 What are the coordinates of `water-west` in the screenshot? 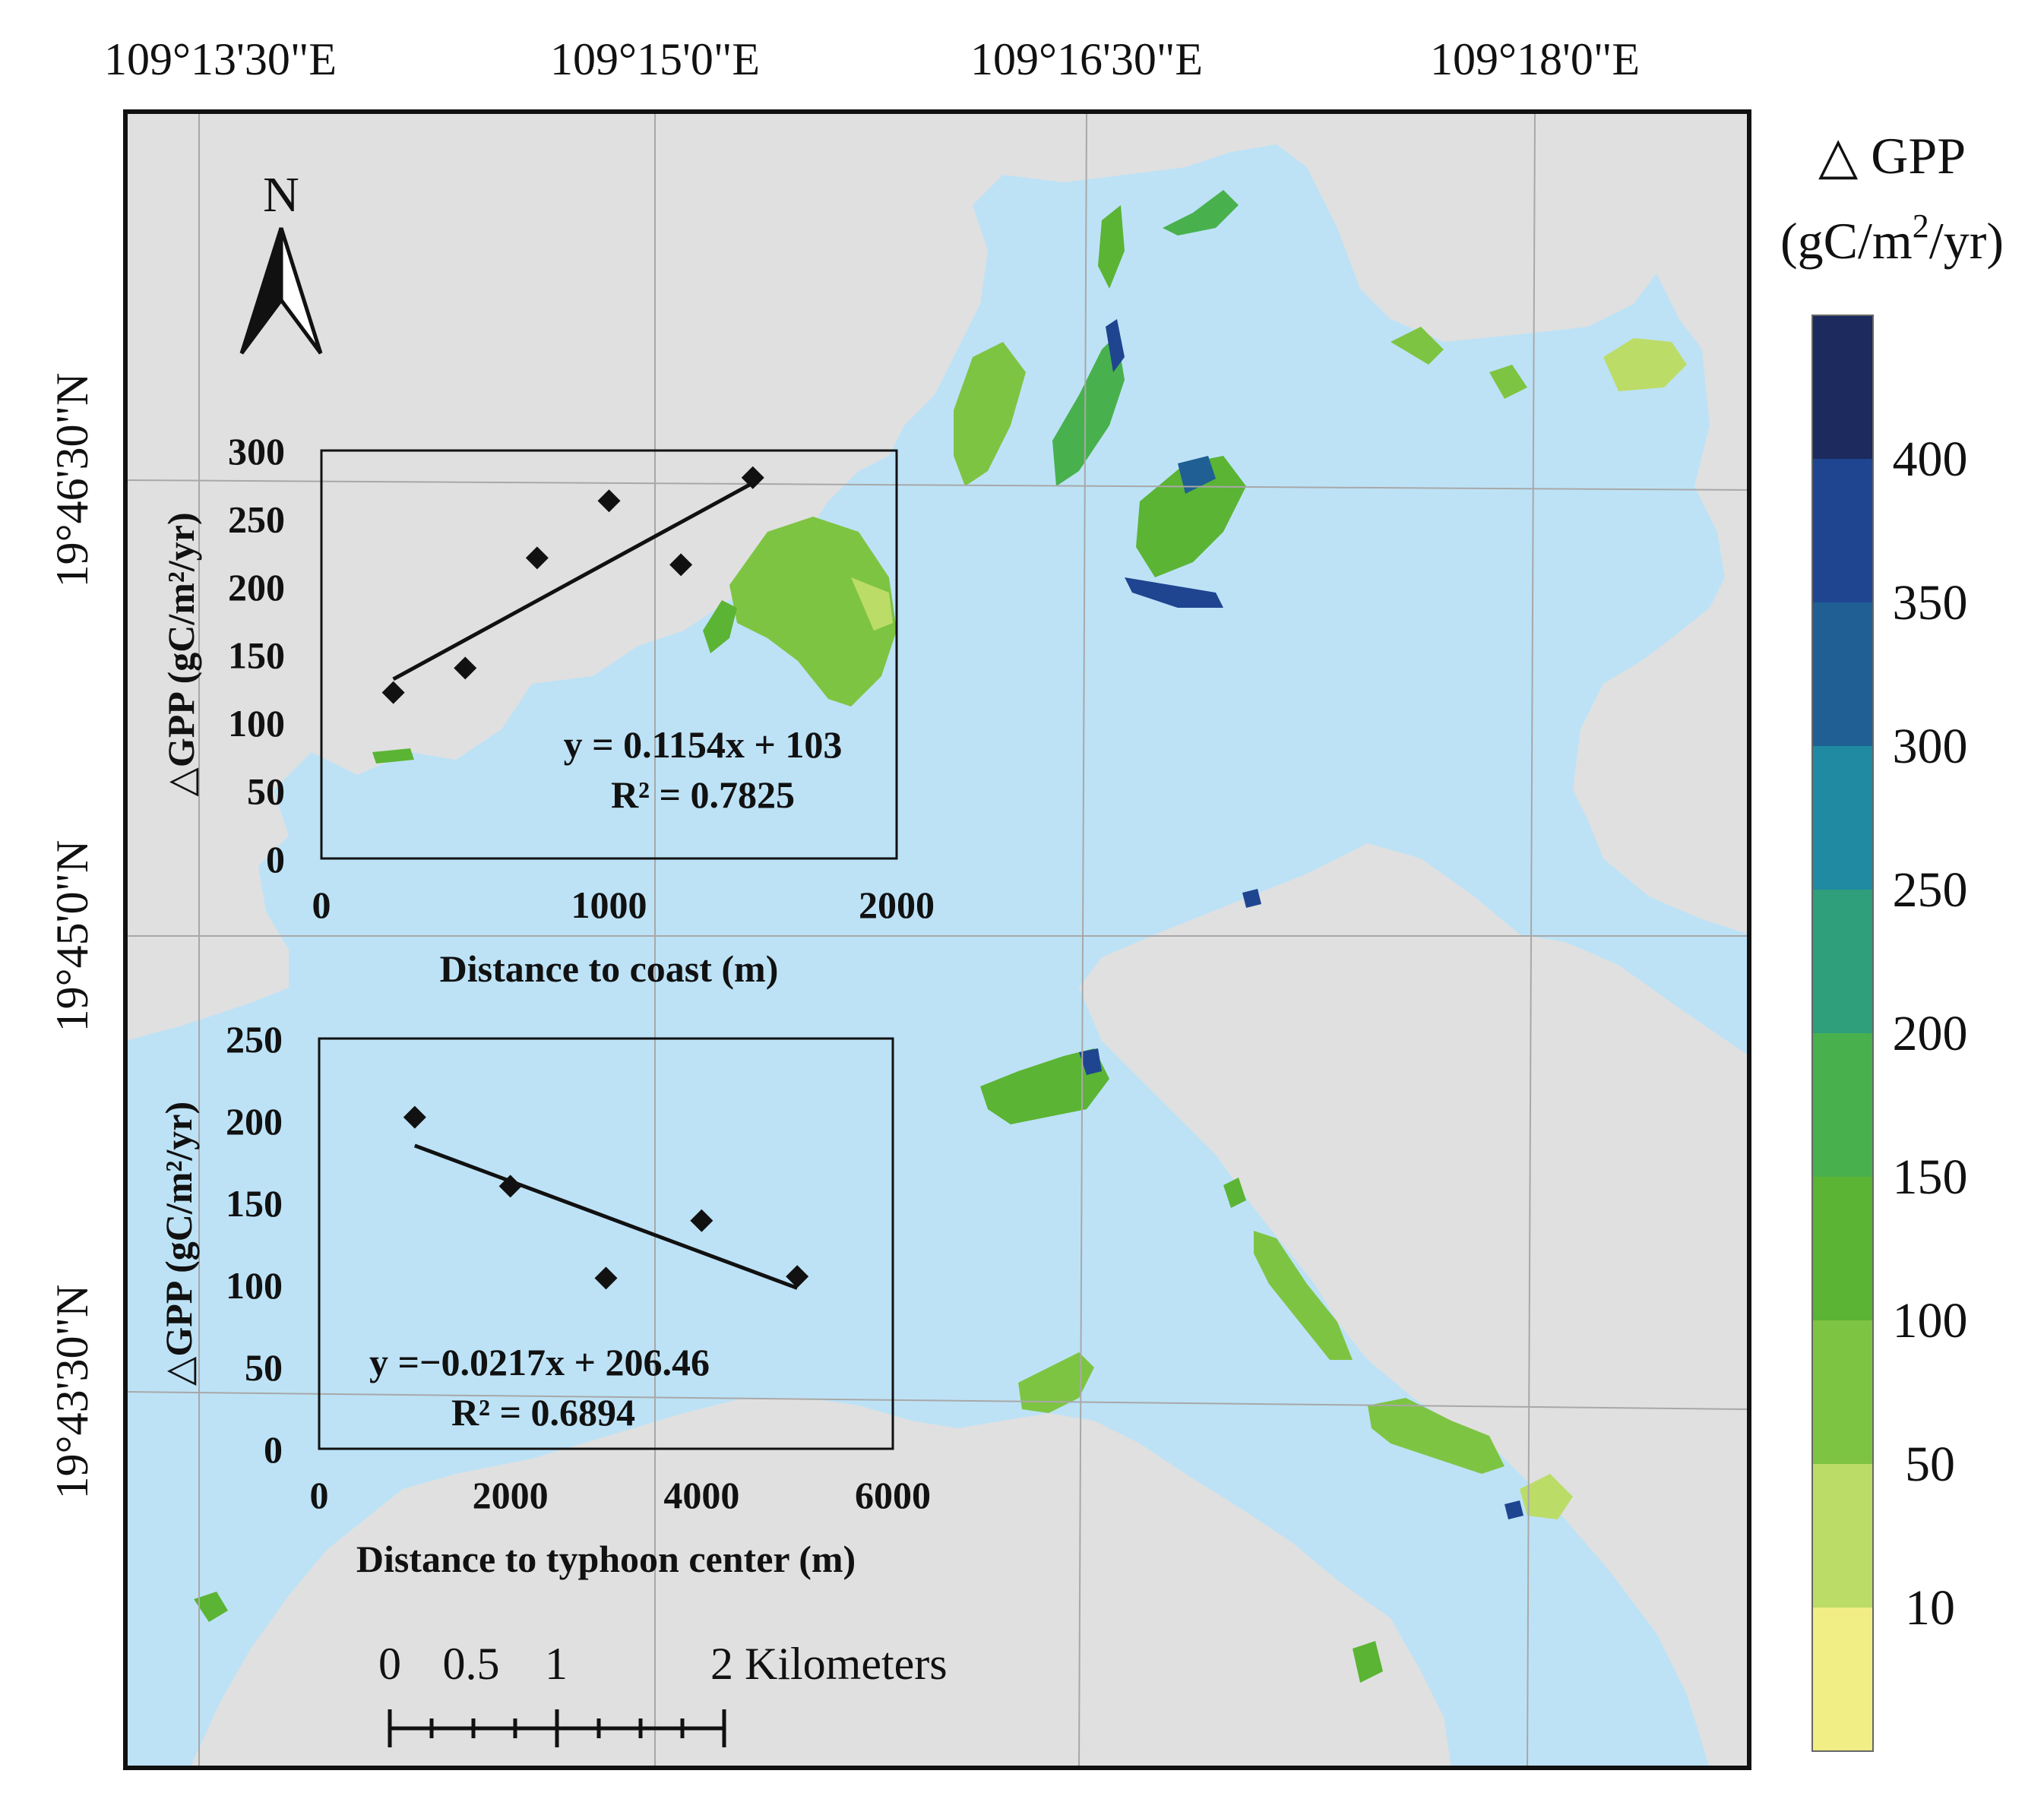 It's located at (180, 1337).